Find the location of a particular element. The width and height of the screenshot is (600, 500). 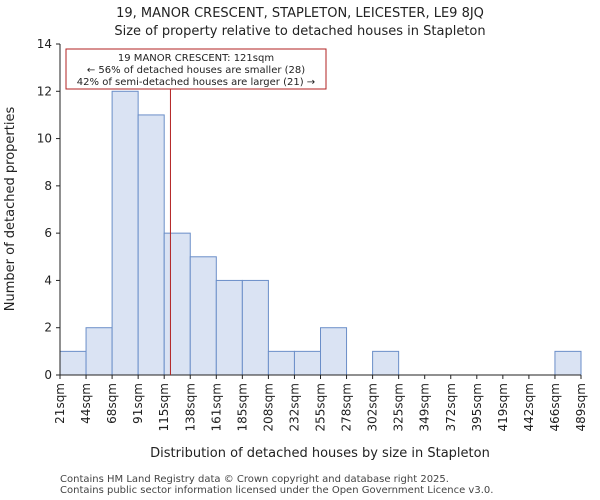

x-tick-label: 91sqm is located at coordinates (138, 403).